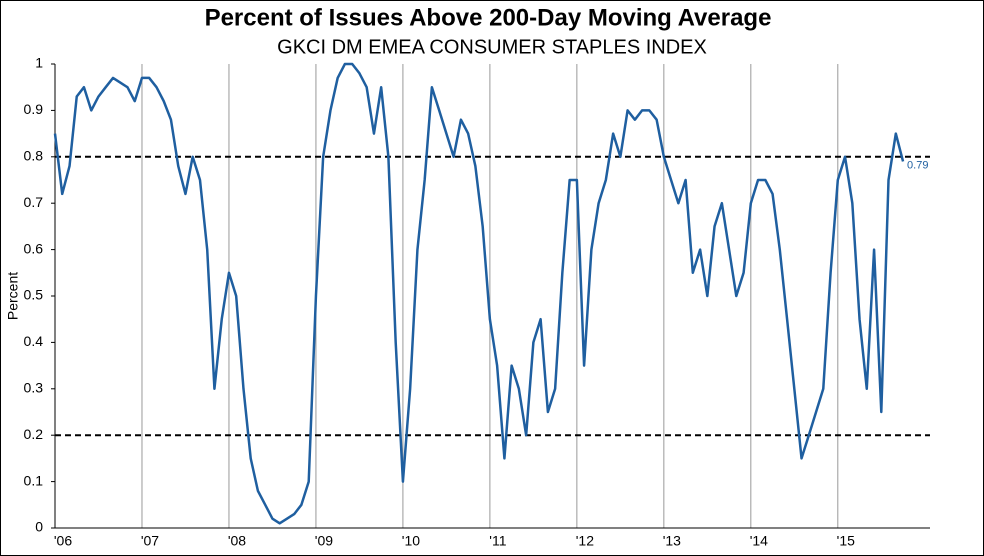 This screenshot has width=984, height=556. Describe the element at coordinates (585, 541) in the screenshot. I see `x-tick-label: '12` at that location.